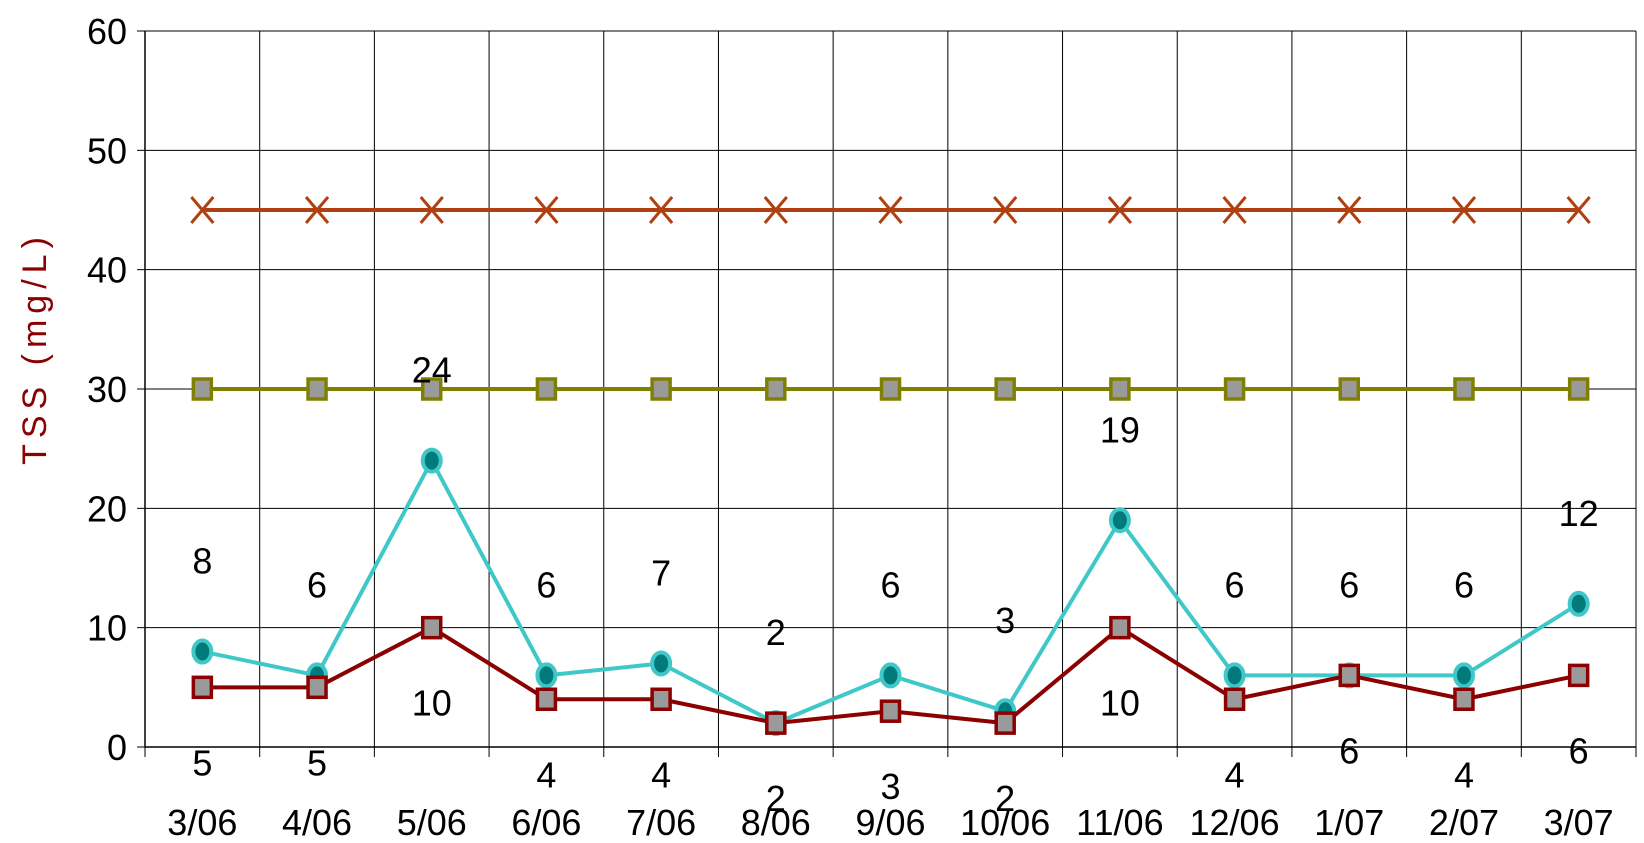  Describe the element at coordinates (661, 572) in the screenshot. I see `data-label: 7` at that location.